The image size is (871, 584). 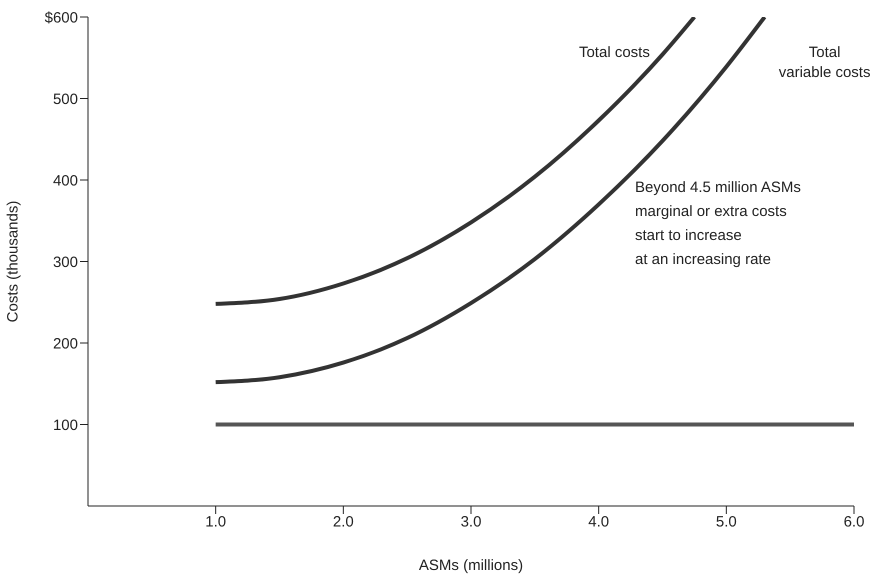 I want to click on x-tick-label: 6.0, so click(x=854, y=522).